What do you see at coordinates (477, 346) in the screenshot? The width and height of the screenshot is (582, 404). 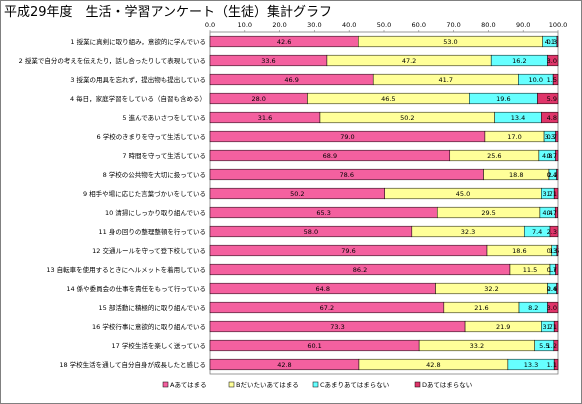 I see `data-label: 33.2` at bounding box center [477, 346].